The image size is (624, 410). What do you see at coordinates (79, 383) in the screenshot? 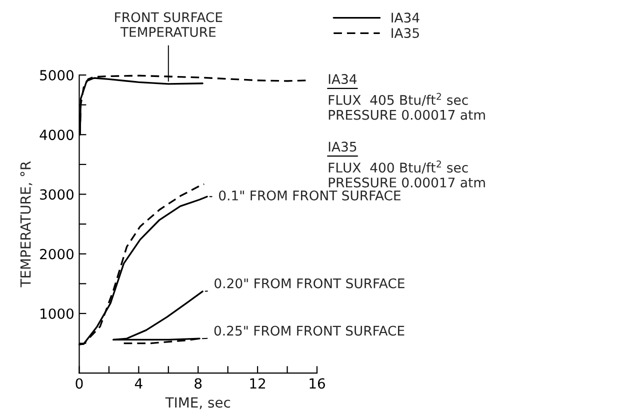
I see `x-tick-label: 0` at bounding box center [79, 383].